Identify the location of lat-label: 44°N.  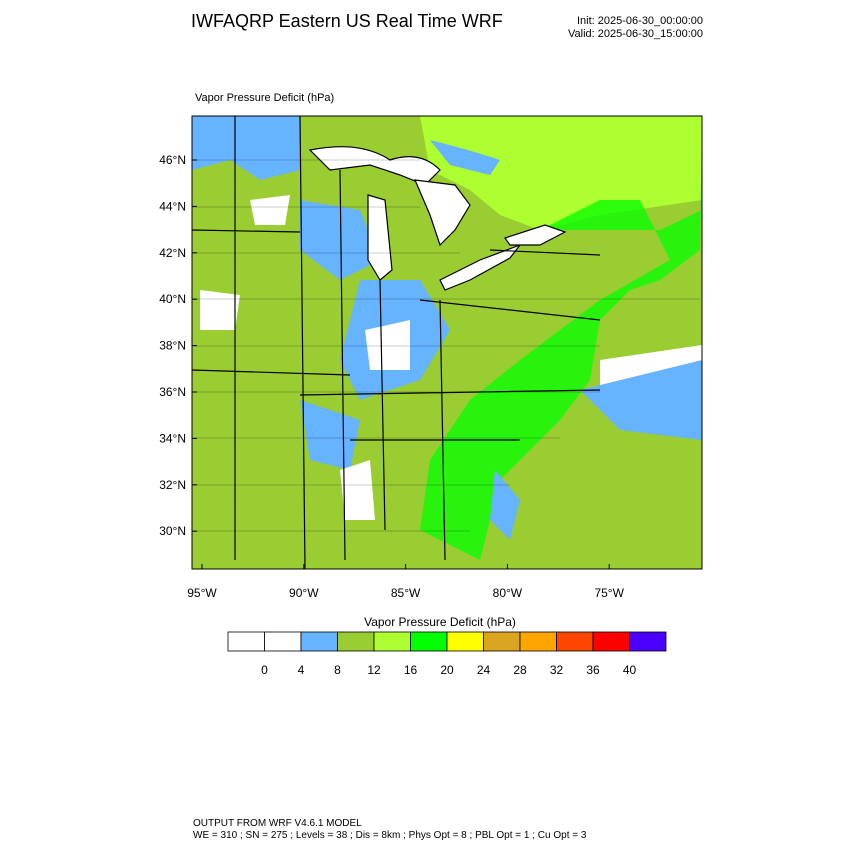
(172, 206).